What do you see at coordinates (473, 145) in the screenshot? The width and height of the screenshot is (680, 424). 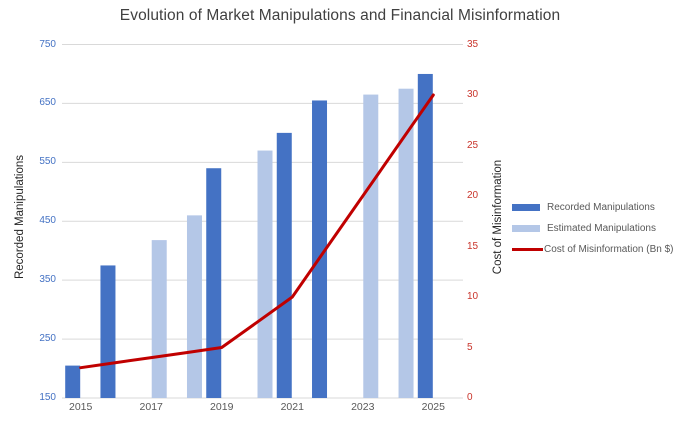 I see `right-axis-tick-25: 25` at bounding box center [473, 145].